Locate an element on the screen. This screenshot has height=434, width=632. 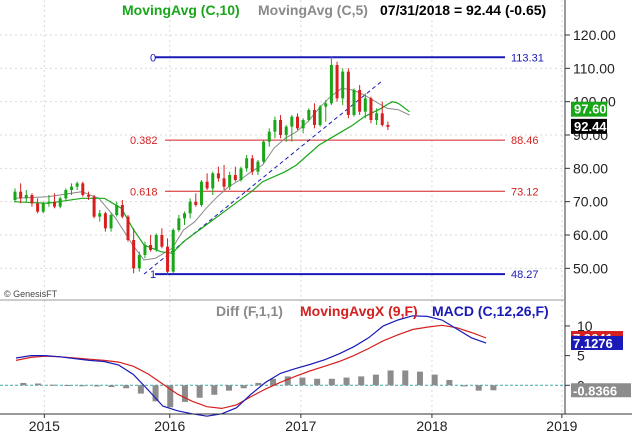
fib-value-label: 88.46 is located at coordinates (525, 141).